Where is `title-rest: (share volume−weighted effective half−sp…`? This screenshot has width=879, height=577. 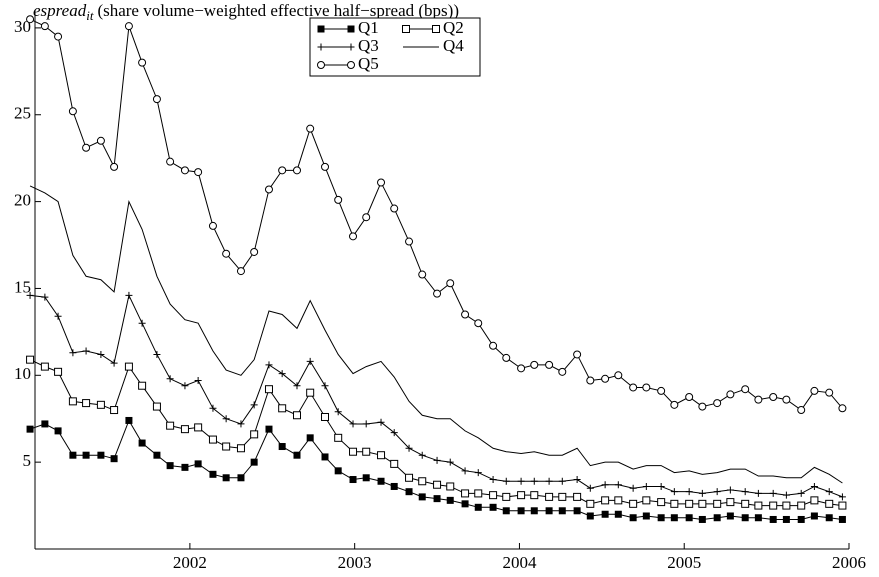
title-rest: (share volume−weighted effective half−sp… is located at coordinates (278, 10).